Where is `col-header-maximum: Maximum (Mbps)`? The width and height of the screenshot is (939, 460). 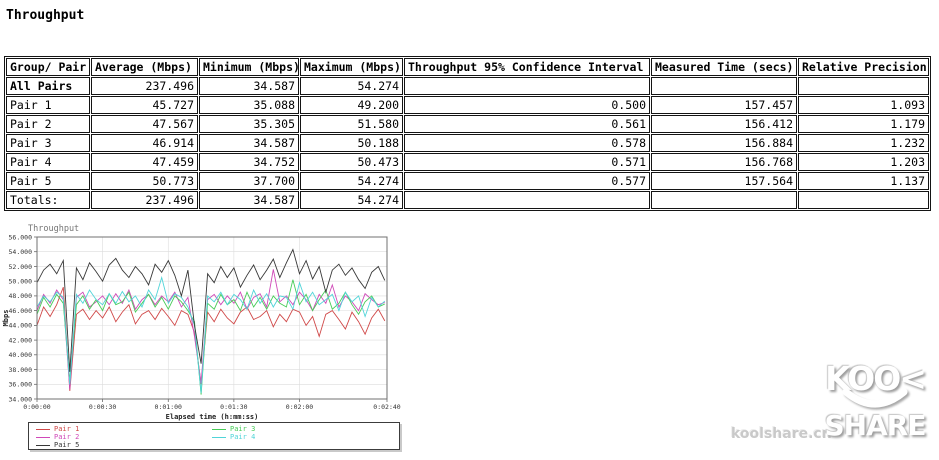
col-header-maximum: Maximum (Mbps) is located at coordinates (351, 67).